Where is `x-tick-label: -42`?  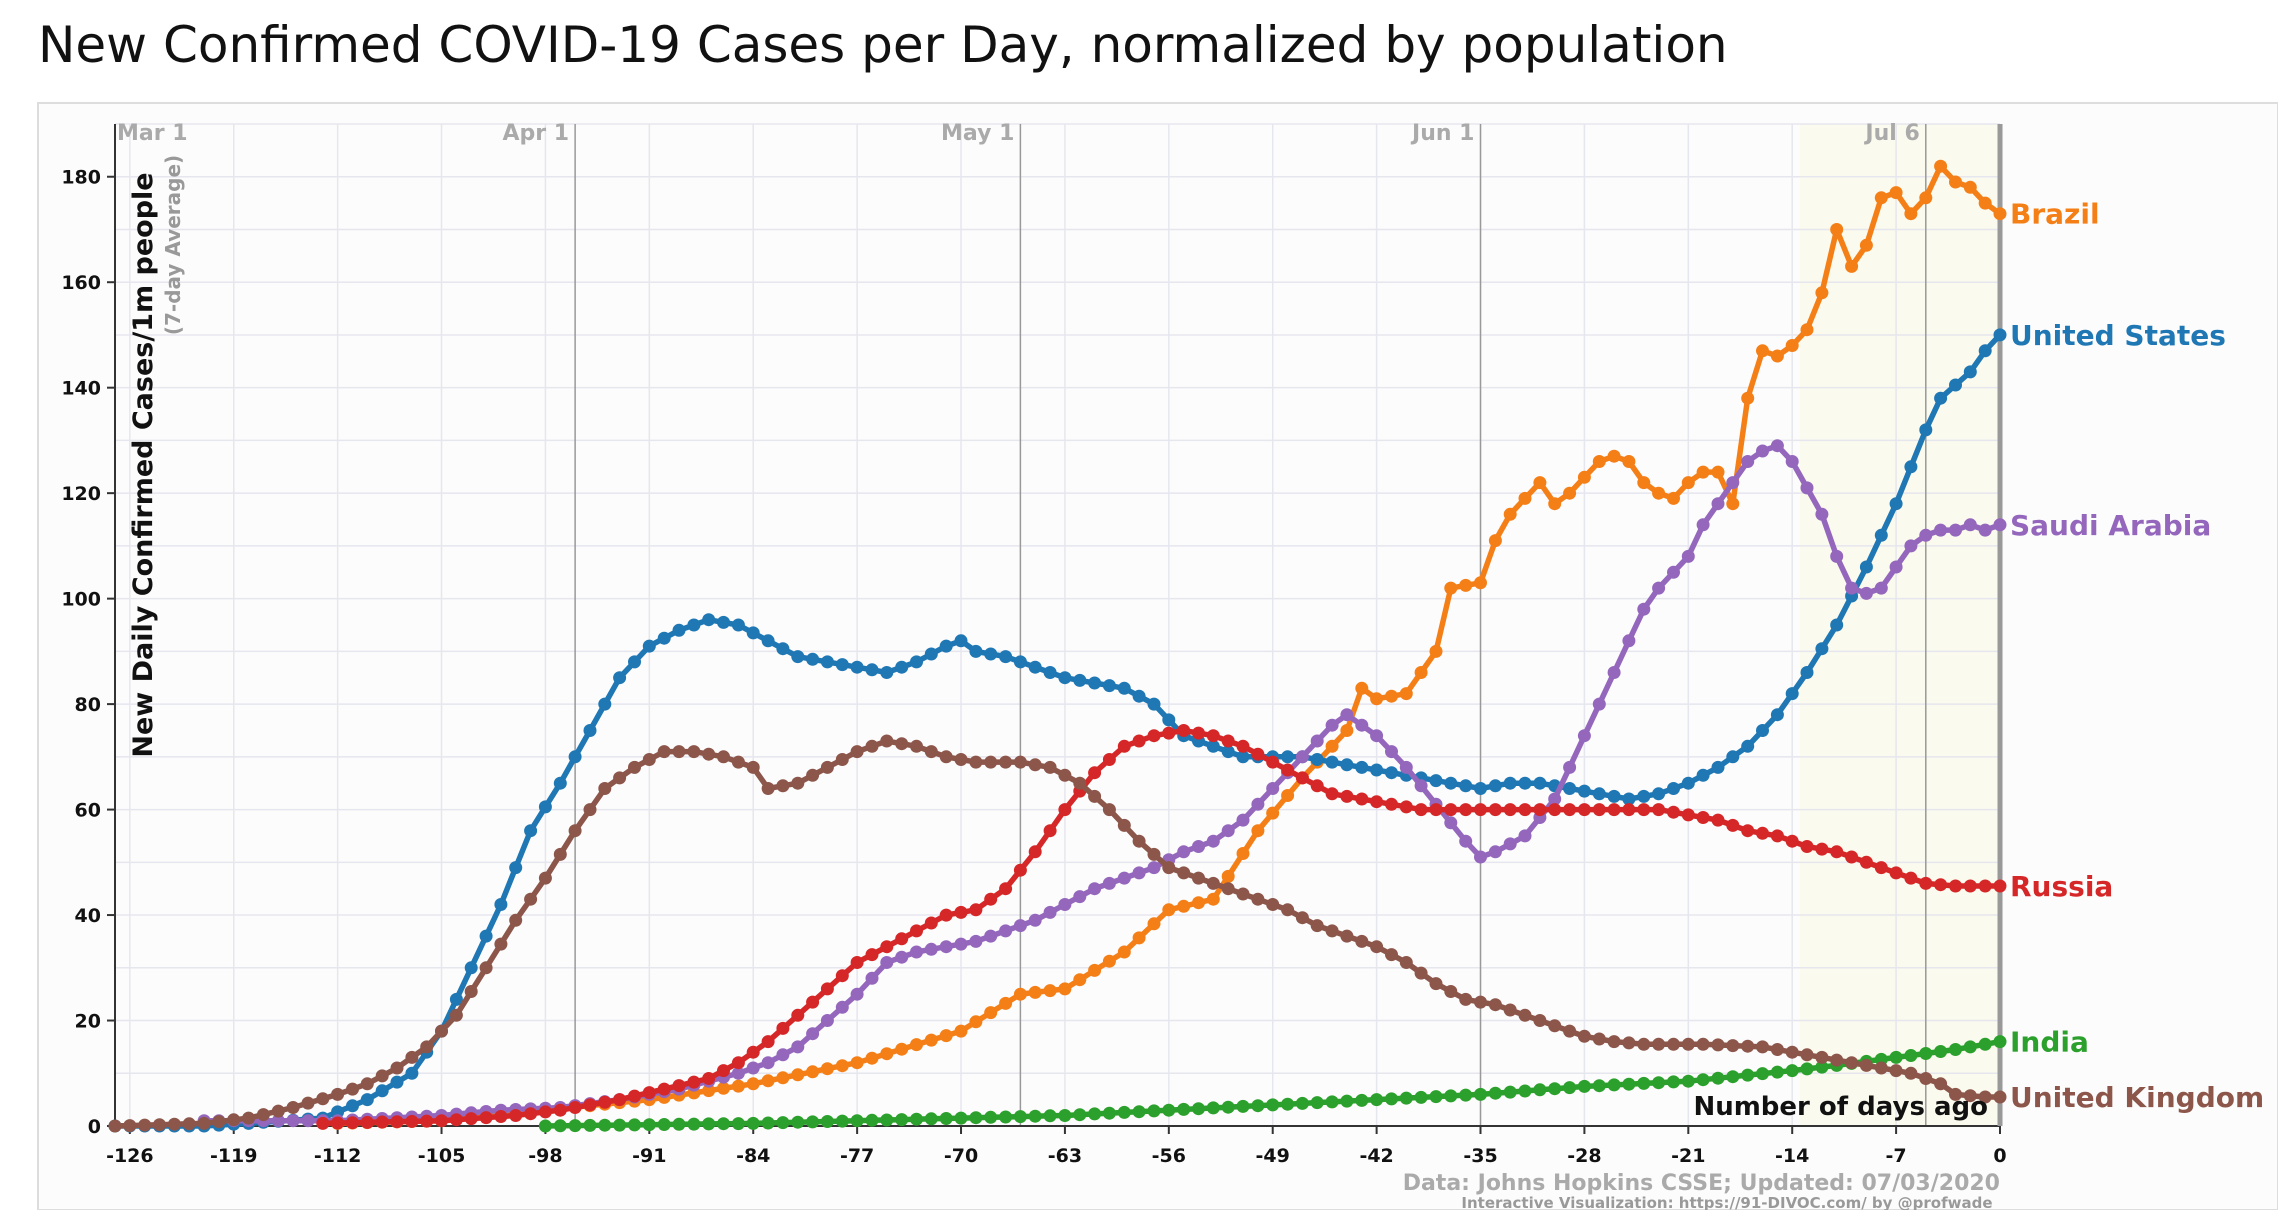
x-tick-label: -42 is located at coordinates (1376, 1156).